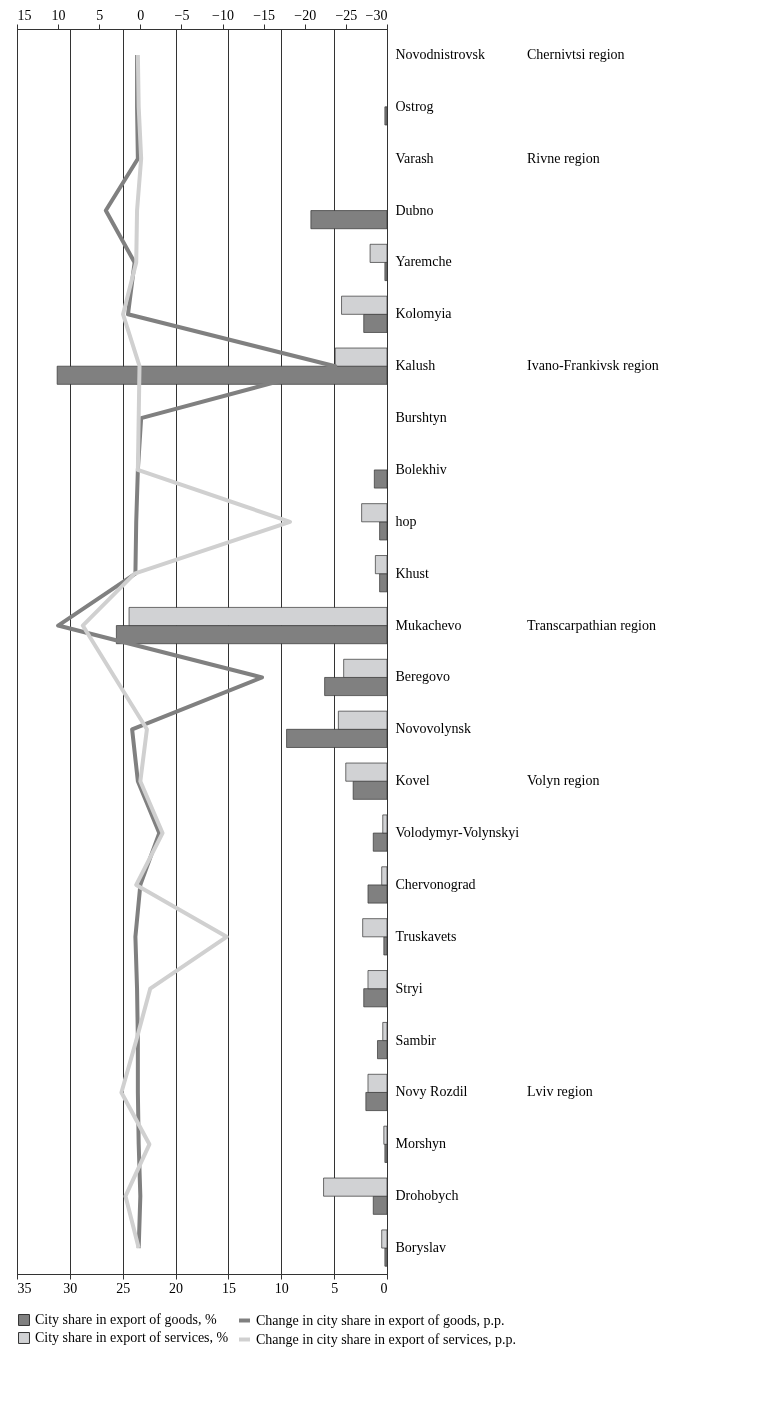  I want to click on text: Lviv region, so click(560, 1092).